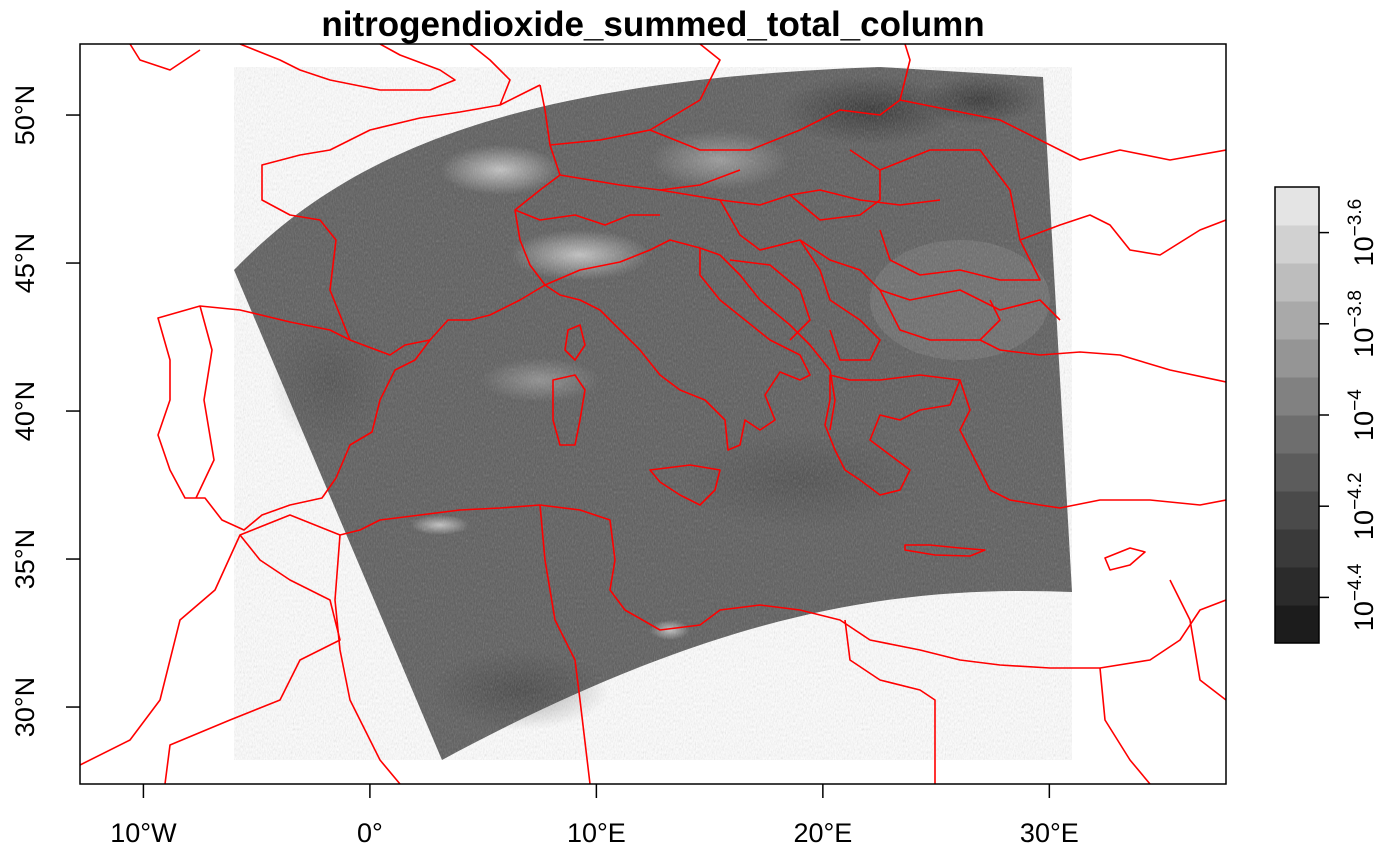  I want to click on y-tick-label: 35°N, so click(25, 559).